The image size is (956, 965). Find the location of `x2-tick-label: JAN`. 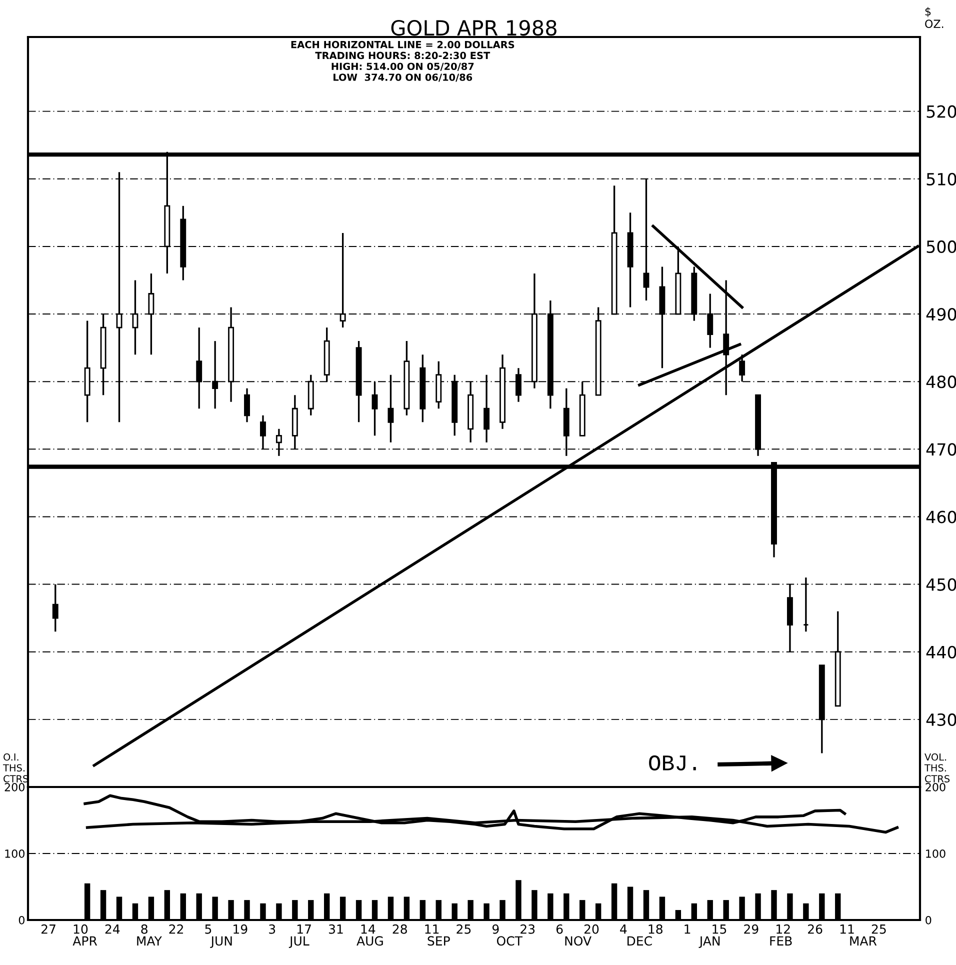

x2-tick-label: JAN is located at coordinates (709, 942).